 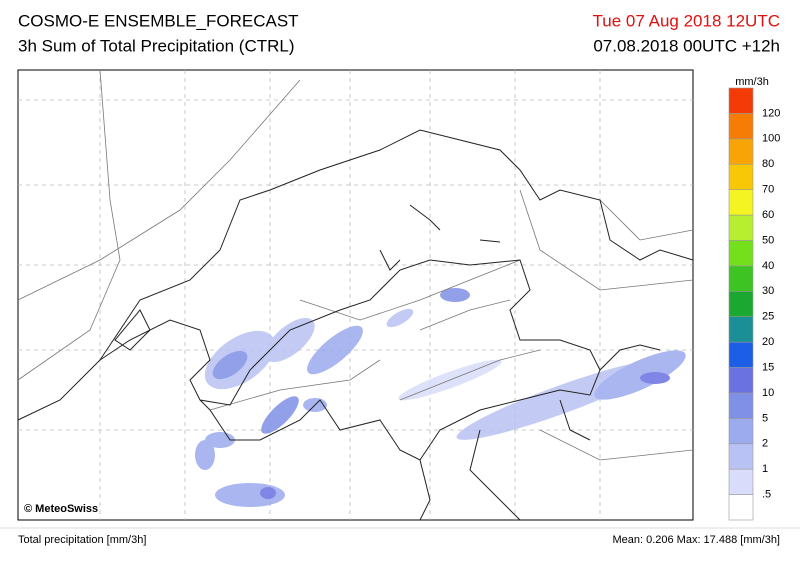 What do you see at coordinates (158, 20) in the screenshot?
I see `title: COSMO-E ENSEMBLE_FORECAST` at bounding box center [158, 20].